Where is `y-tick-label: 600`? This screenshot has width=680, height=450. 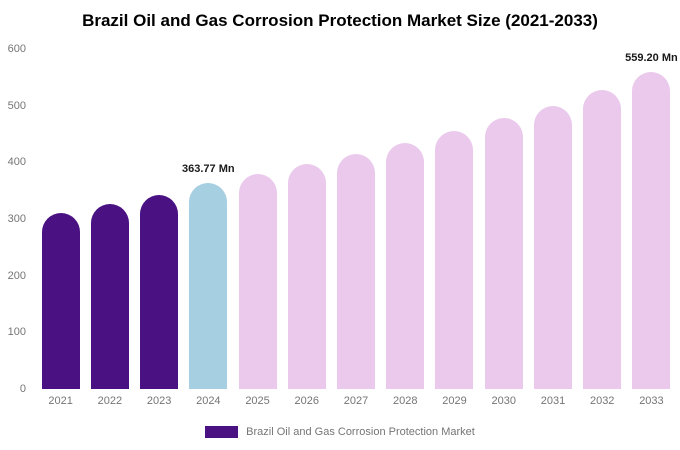
y-tick-label: 600 is located at coordinates (16, 49).